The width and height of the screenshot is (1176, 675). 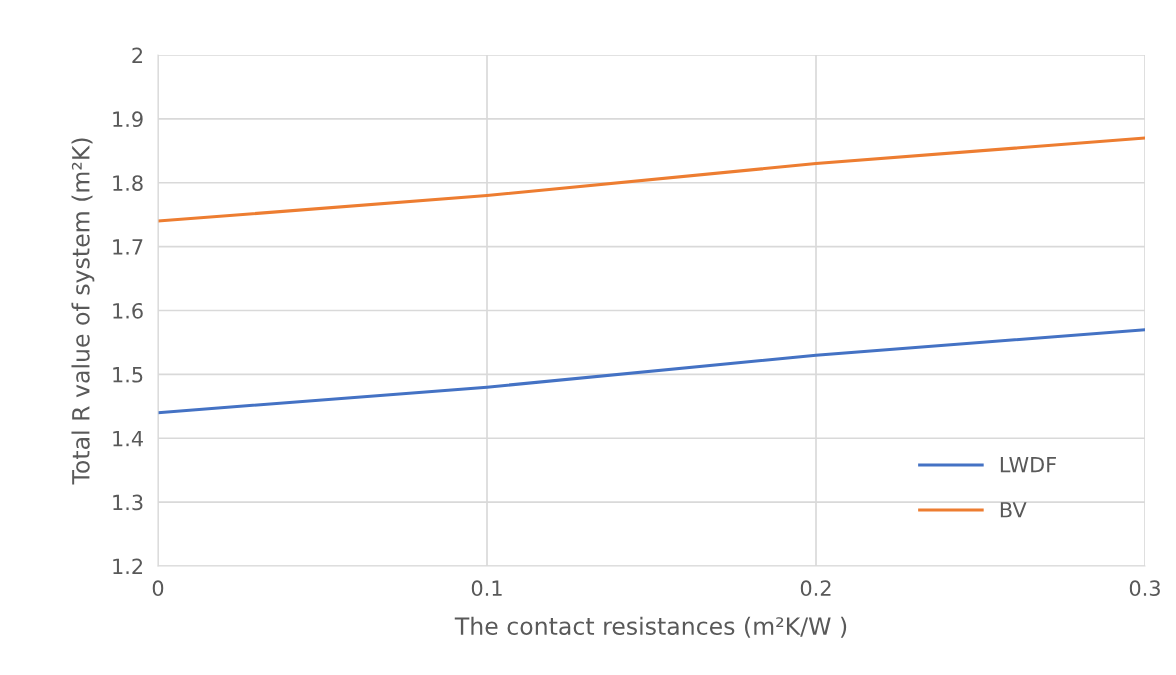 What do you see at coordinates (486, 588) in the screenshot?
I see `x-tick-label: 0.1` at bounding box center [486, 588].